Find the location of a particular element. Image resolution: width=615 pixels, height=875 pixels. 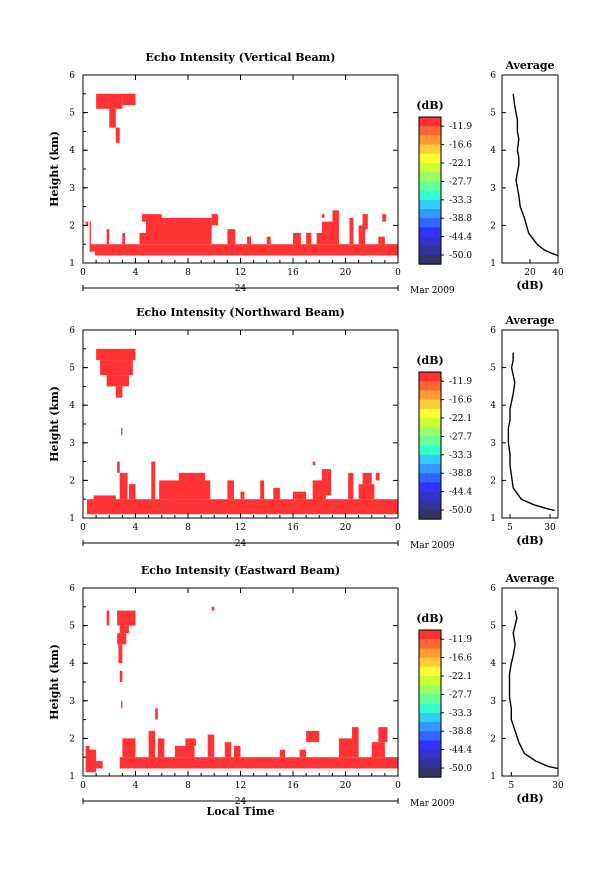

y-tick-label: 6 is located at coordinates (72, 76).